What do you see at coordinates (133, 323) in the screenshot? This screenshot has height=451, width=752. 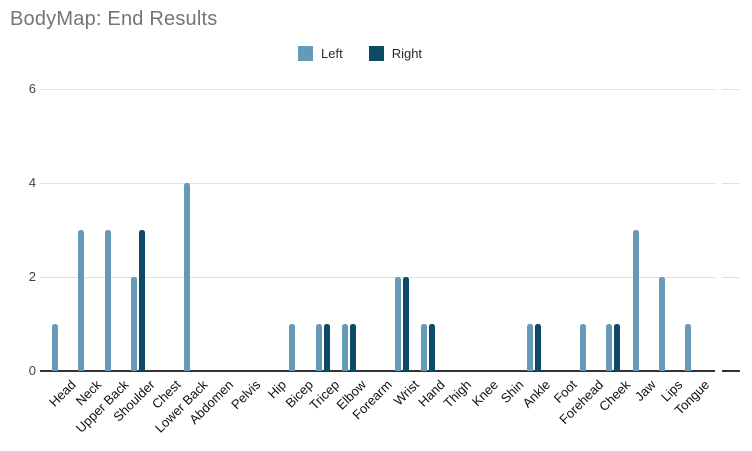 I see `bar-left-shoulder` at bounding box center [133, 323].